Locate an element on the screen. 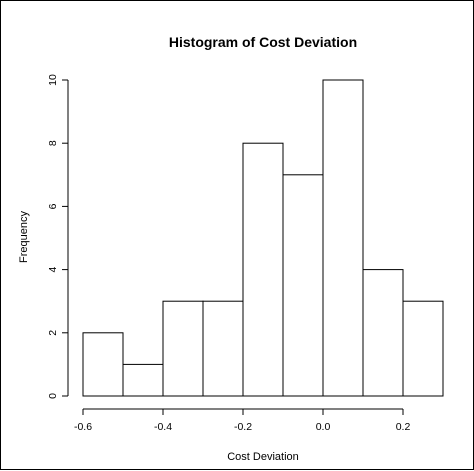 This screenshot has width=474, height=471. y-axis-label: Frequency is located at coordinates (24, 237).